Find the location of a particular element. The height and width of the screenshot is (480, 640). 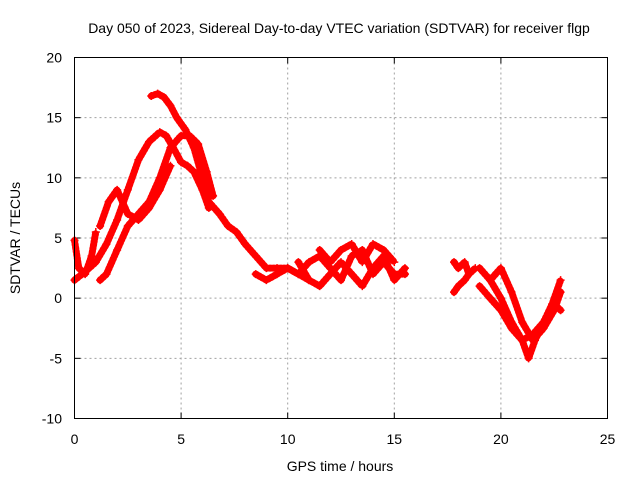

x-tick-label: 0 is located at coordinates (75, 439).